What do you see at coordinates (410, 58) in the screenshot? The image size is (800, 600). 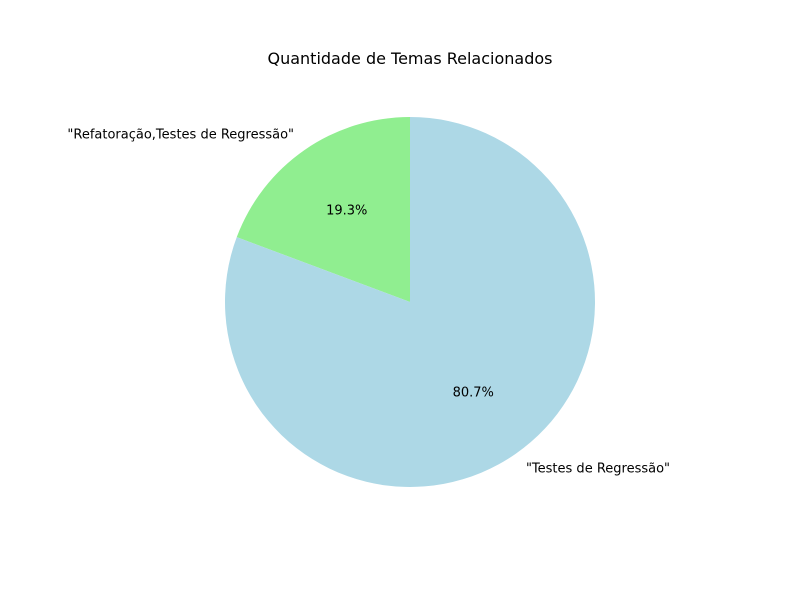 I see `chart-title: Quantidade de Temas Relacionados` at bounding box center [410, 58].